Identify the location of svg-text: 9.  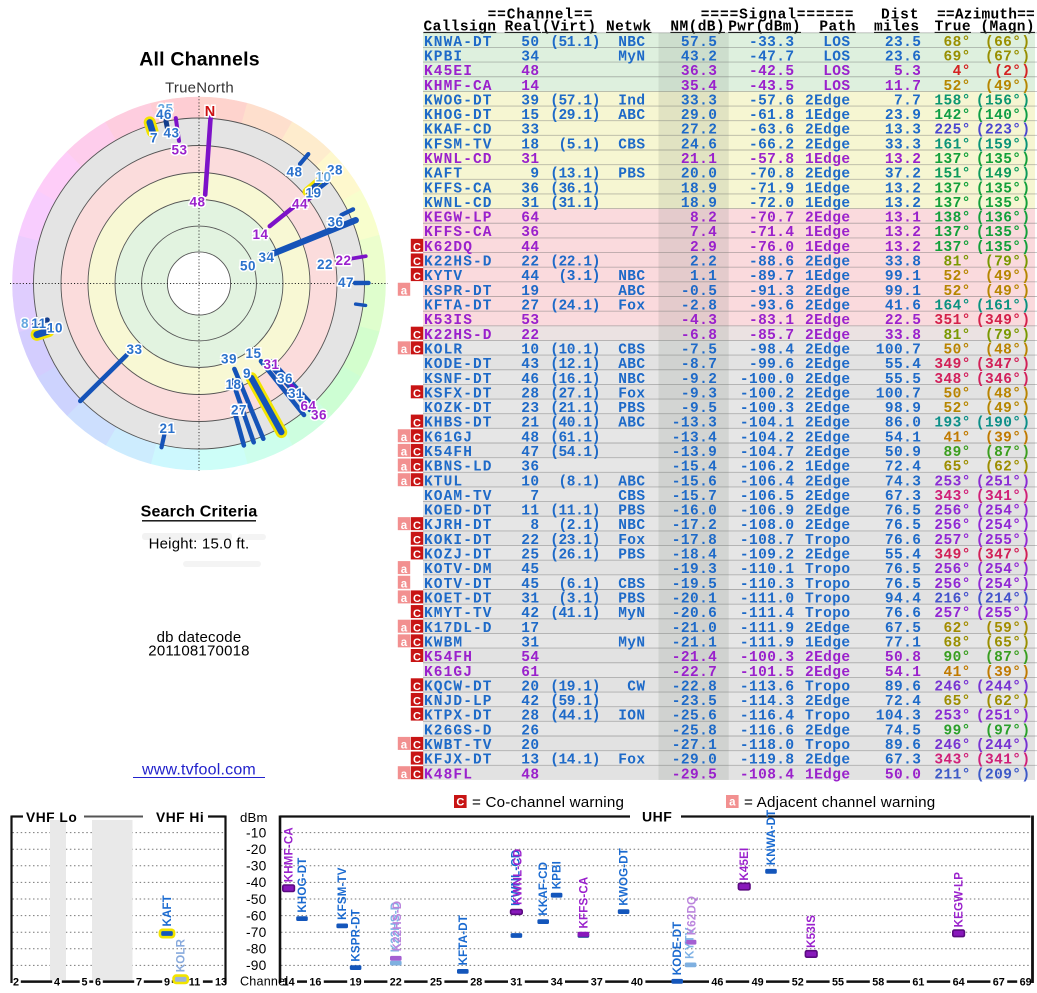
(534, 175).